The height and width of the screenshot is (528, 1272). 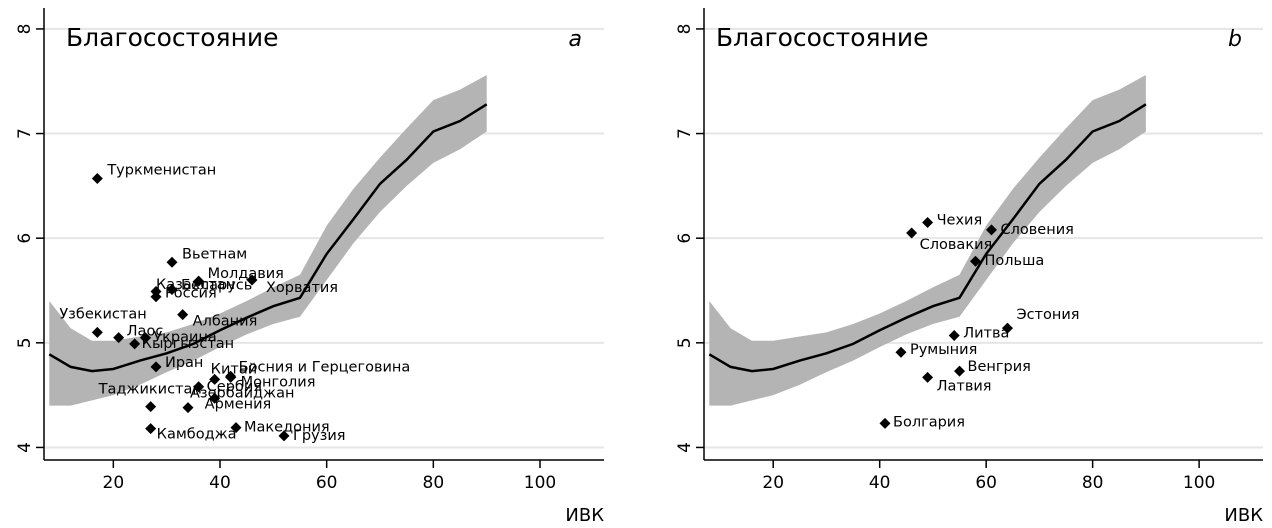 I want to click on data-label: Азербайджан, so click(x=242, y=394).